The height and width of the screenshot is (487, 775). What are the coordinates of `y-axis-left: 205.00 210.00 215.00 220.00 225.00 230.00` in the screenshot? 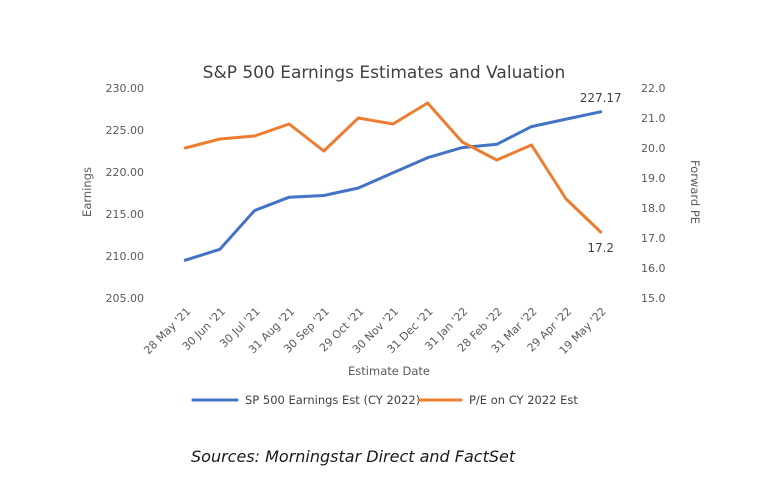 It's located at (125, 193).